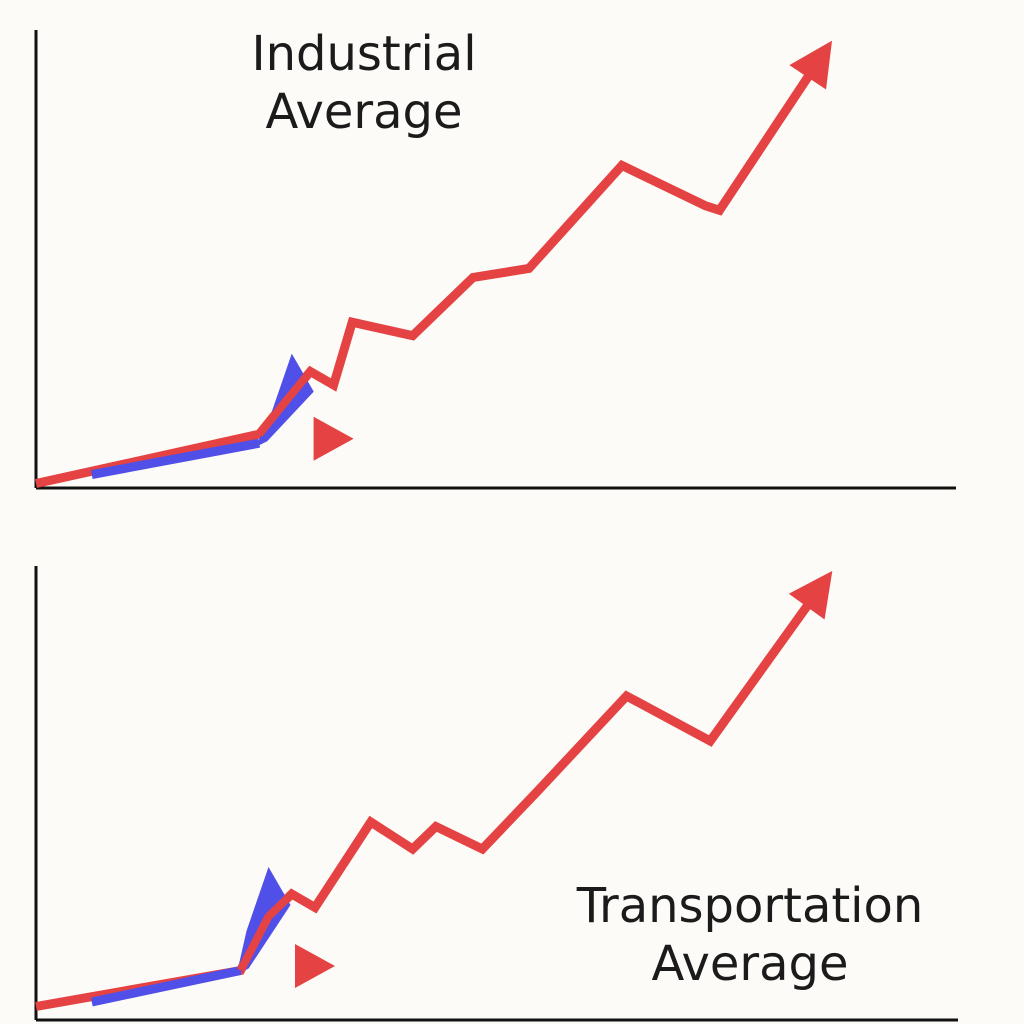  Describe the element at coordinates (364, 112) in the screenshot. I see `industrial-title-line-2: Average` at that location.